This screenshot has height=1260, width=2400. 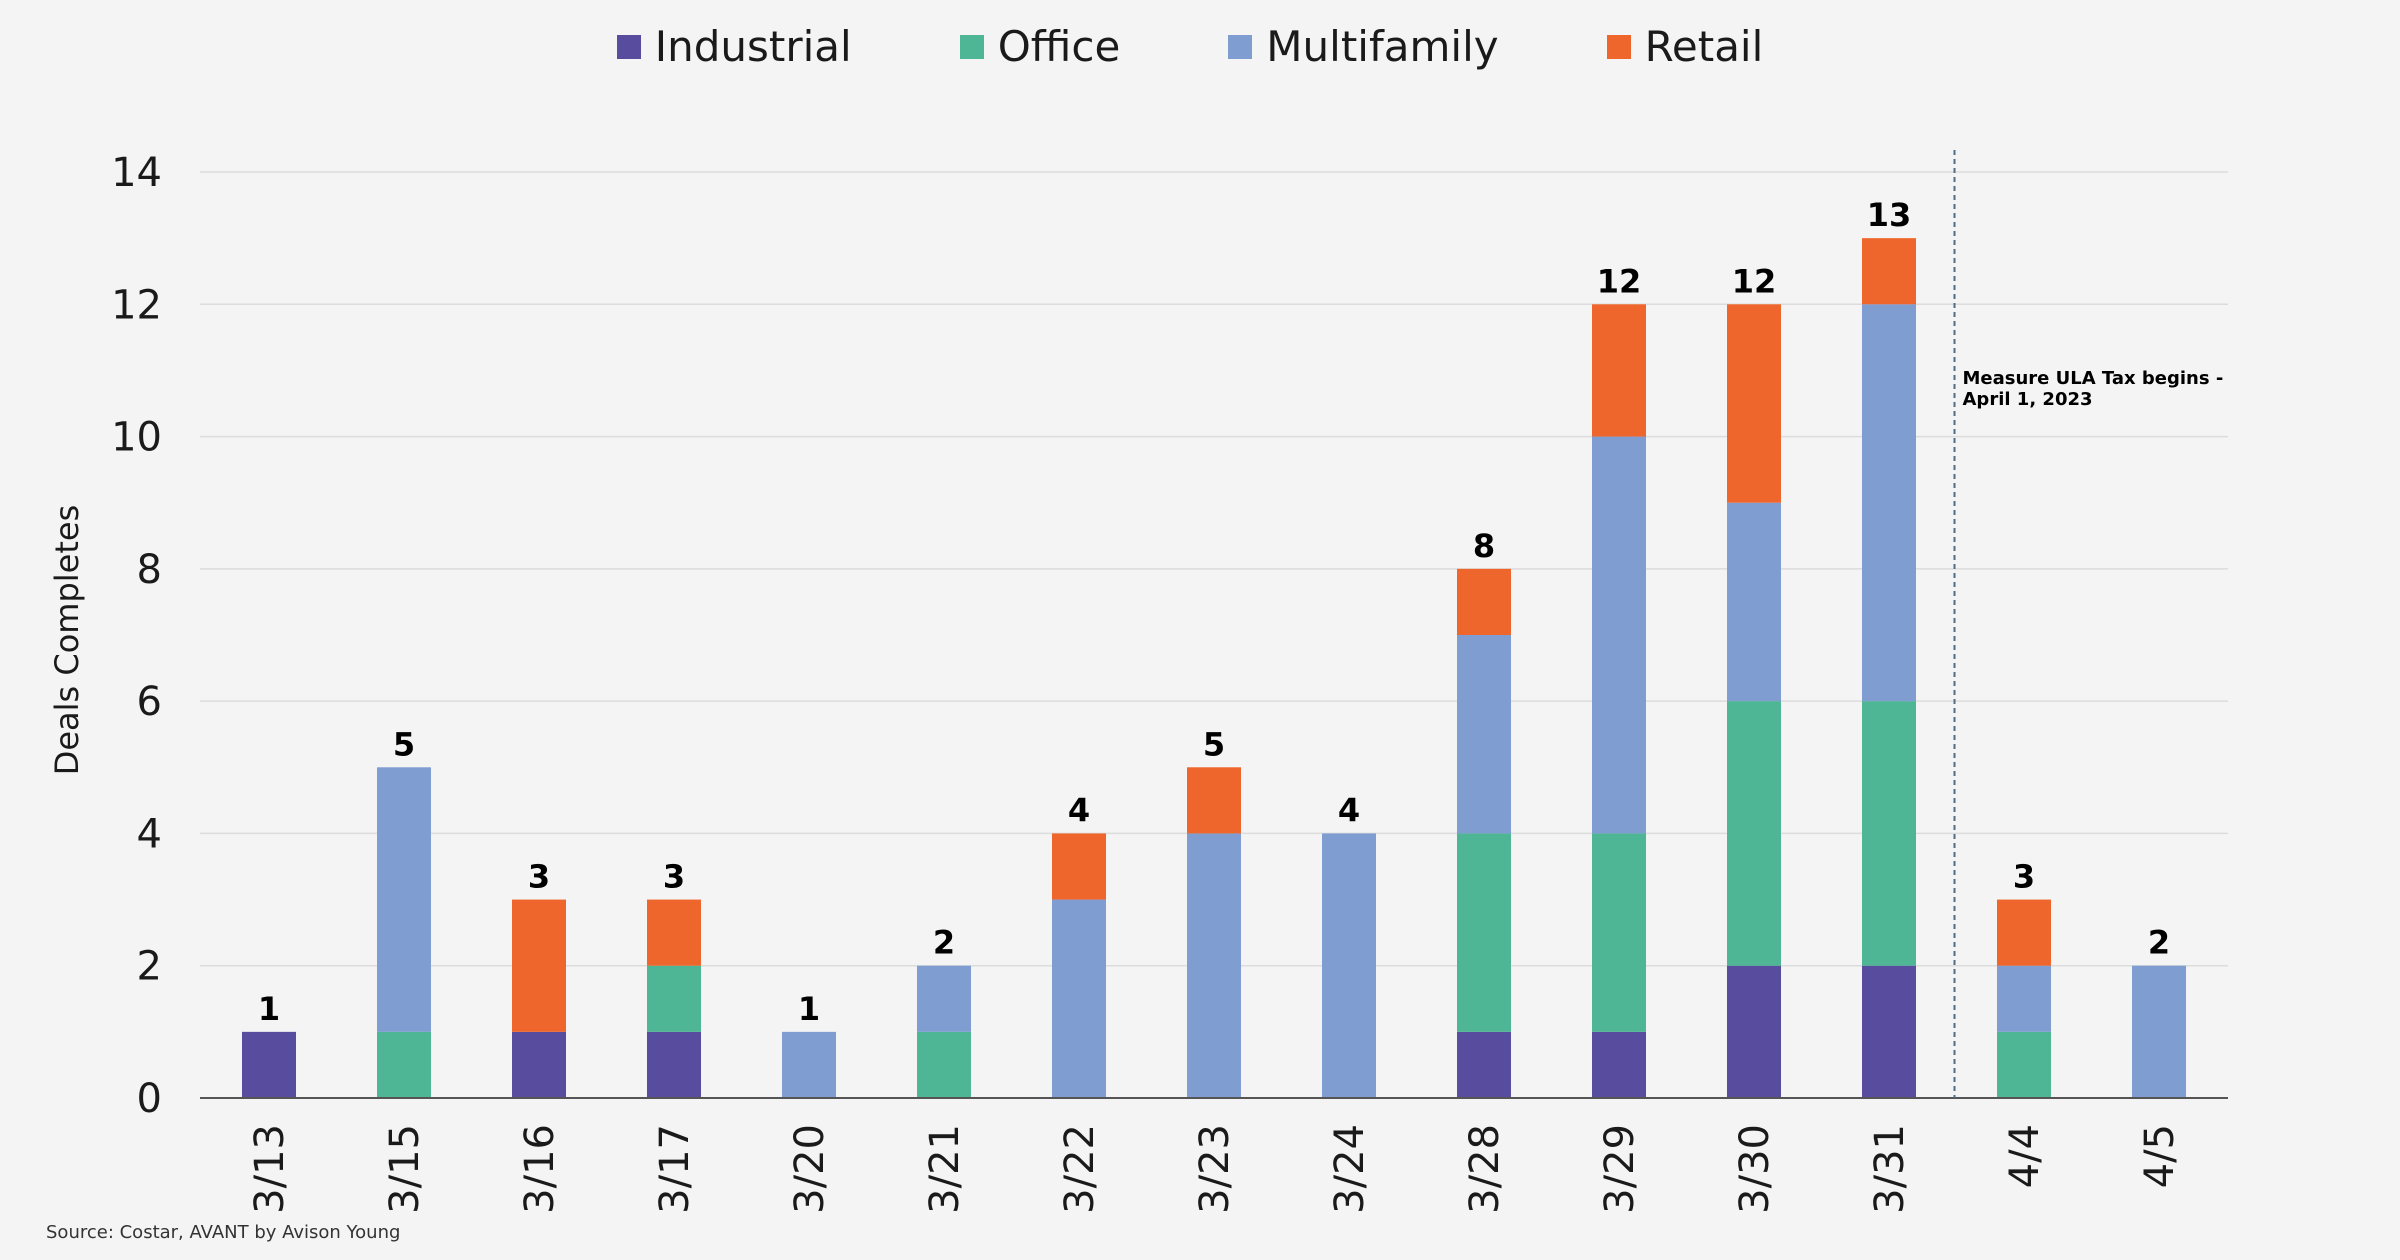 I want to click on x-tick-label: 3/23, so click(x=1215, y=1169).